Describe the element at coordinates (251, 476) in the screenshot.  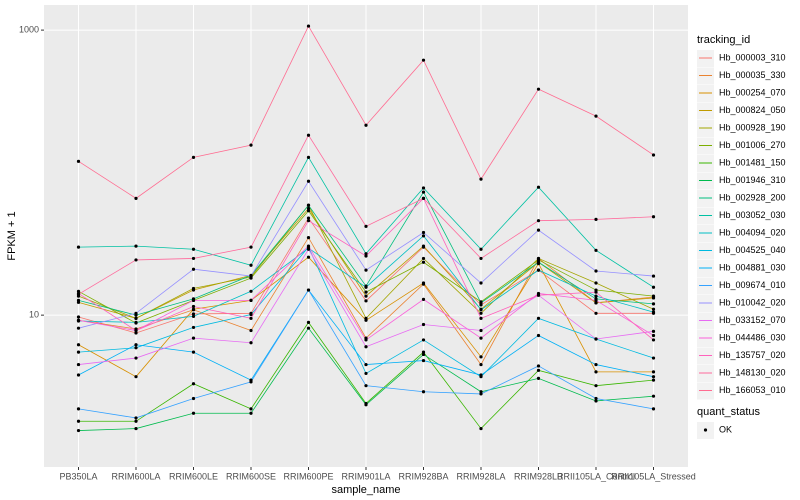
I see `x-tick-label: RRIM600SE` at that location.